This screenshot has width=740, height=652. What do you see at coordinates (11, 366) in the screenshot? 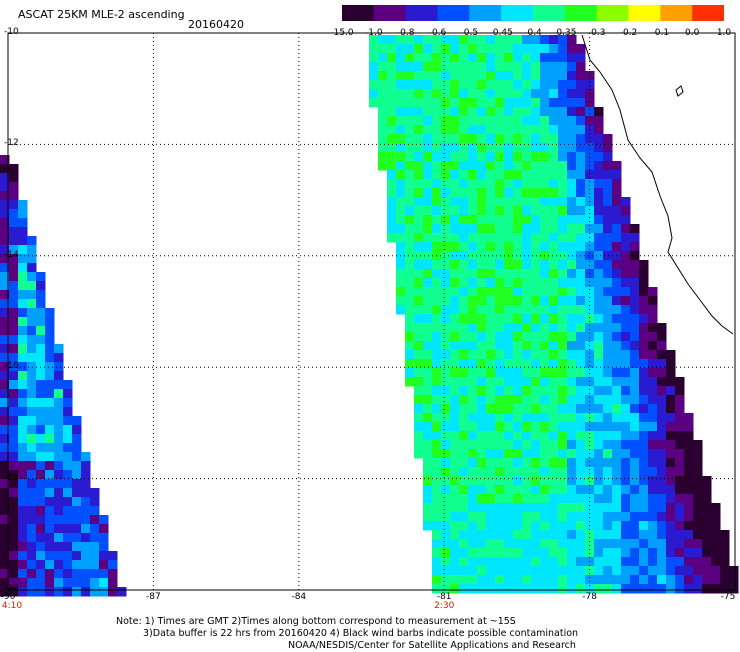
I see `latitude-label: -16` at bounding box center [11, 366].